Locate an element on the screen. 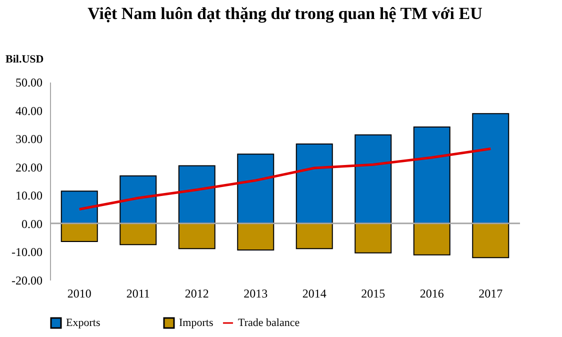  y-tick-label: 0.00 is located at coordinates (32, 223).